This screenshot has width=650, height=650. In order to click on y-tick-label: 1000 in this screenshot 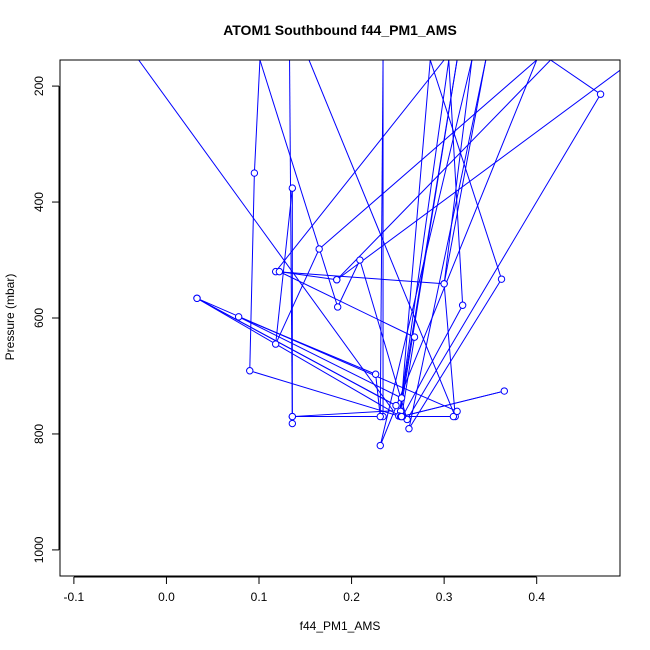, I will do `click(39, 549)`.